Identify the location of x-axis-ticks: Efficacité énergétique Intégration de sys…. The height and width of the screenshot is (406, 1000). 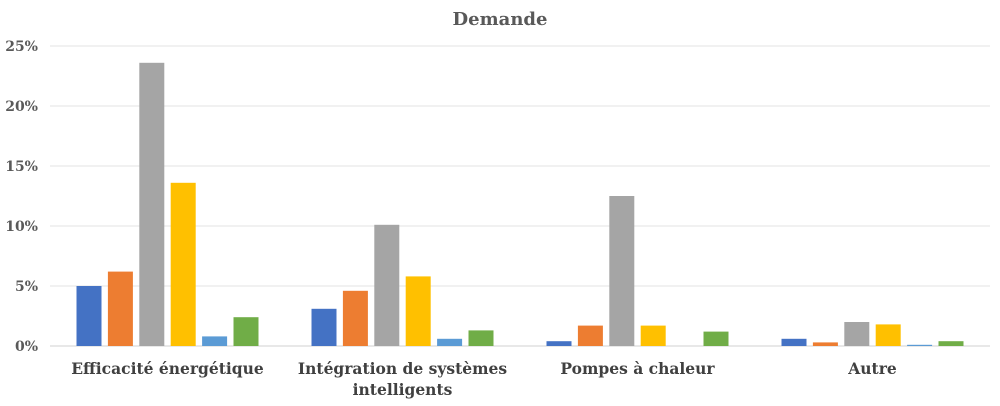
(484, 379).